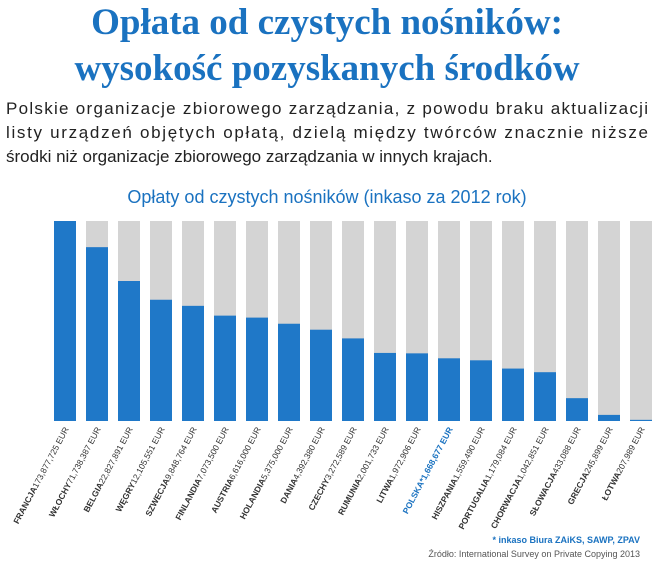  Describe the element at coordinates (60, 499) in the screenshot. I see `country-name: WŁOCHY` at that location.